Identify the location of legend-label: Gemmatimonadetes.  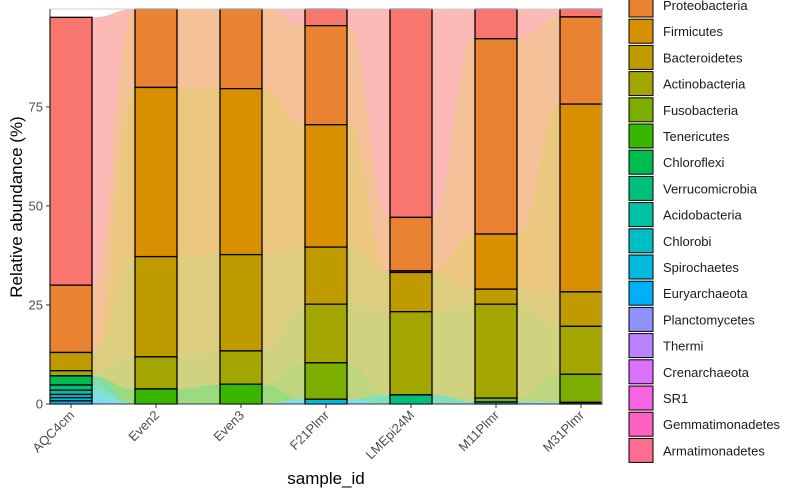
(722, 424).